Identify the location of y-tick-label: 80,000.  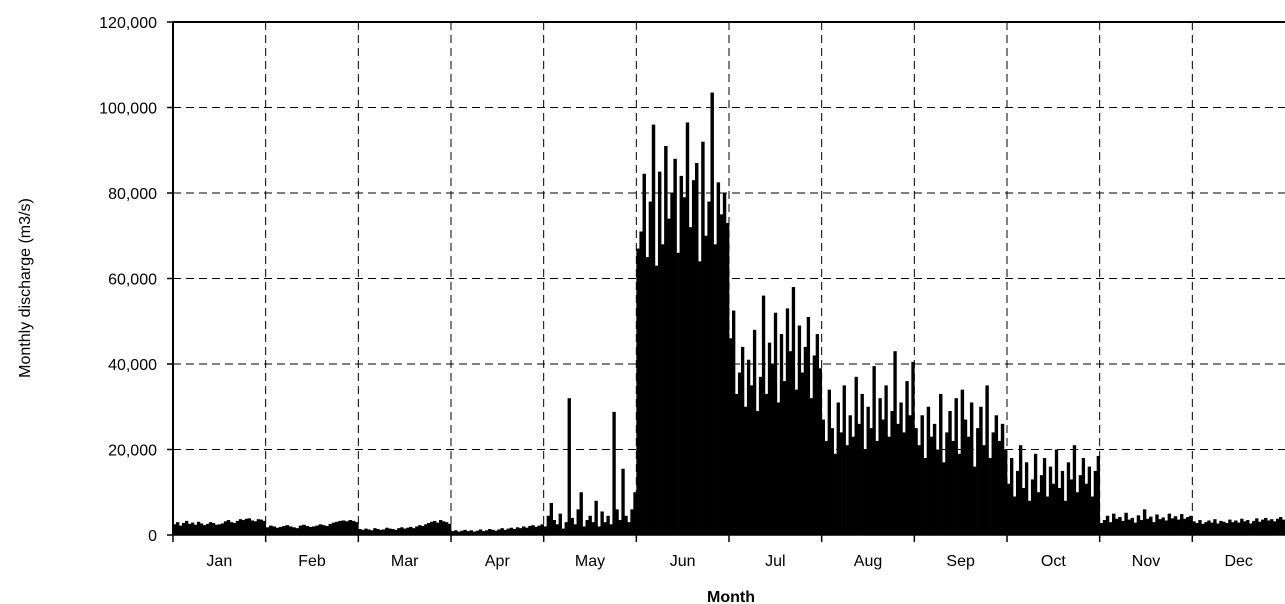
(132, 194).